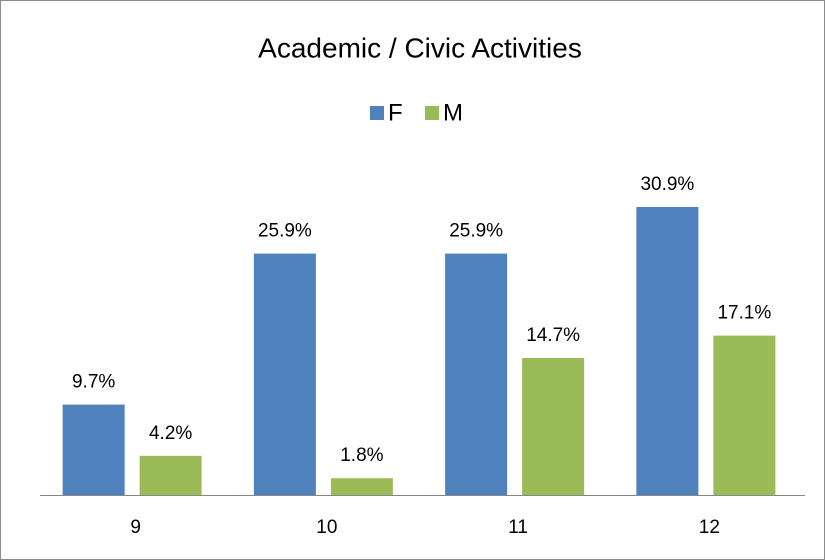 The width and height of the screenshot is (825, 560). I want to click on legend-label: F, so click(395, 112).